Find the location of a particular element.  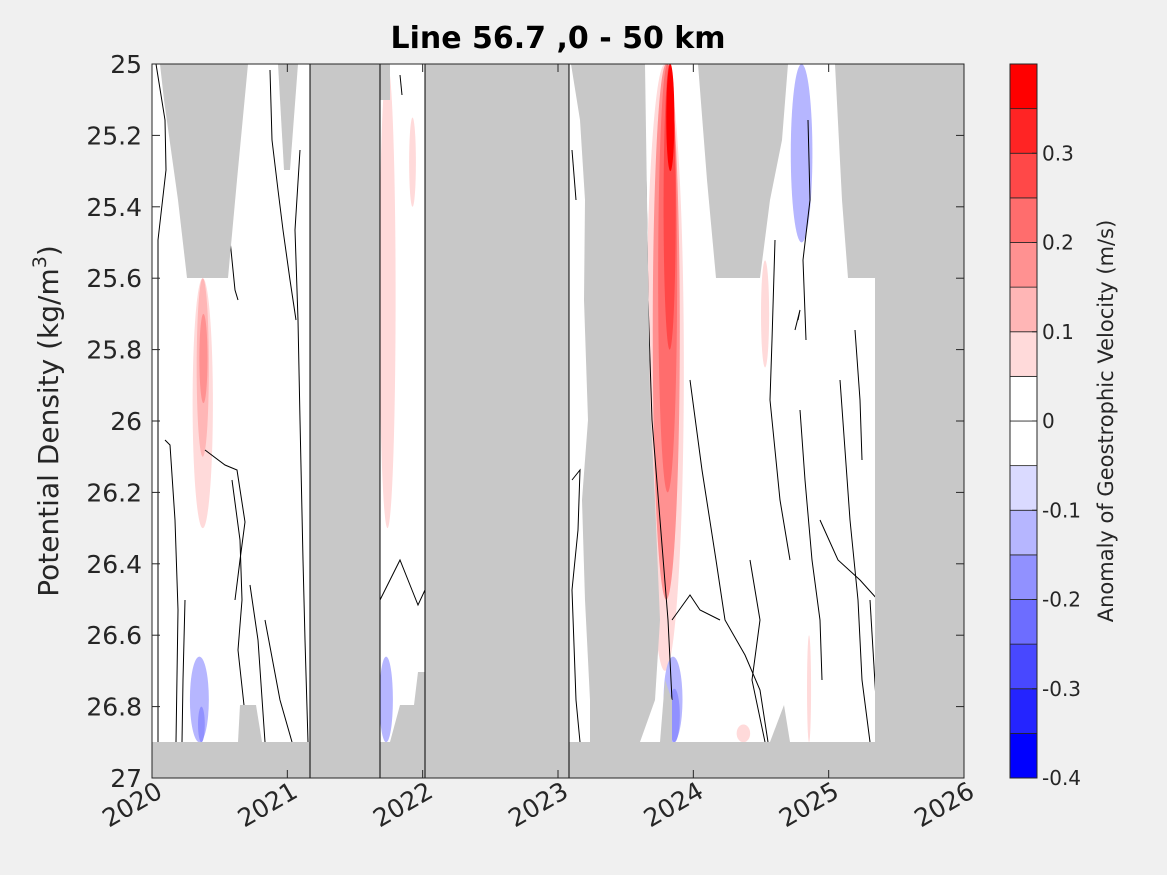

colorbar-tick-label: 0.3 is located at coordinates (1058, 153).